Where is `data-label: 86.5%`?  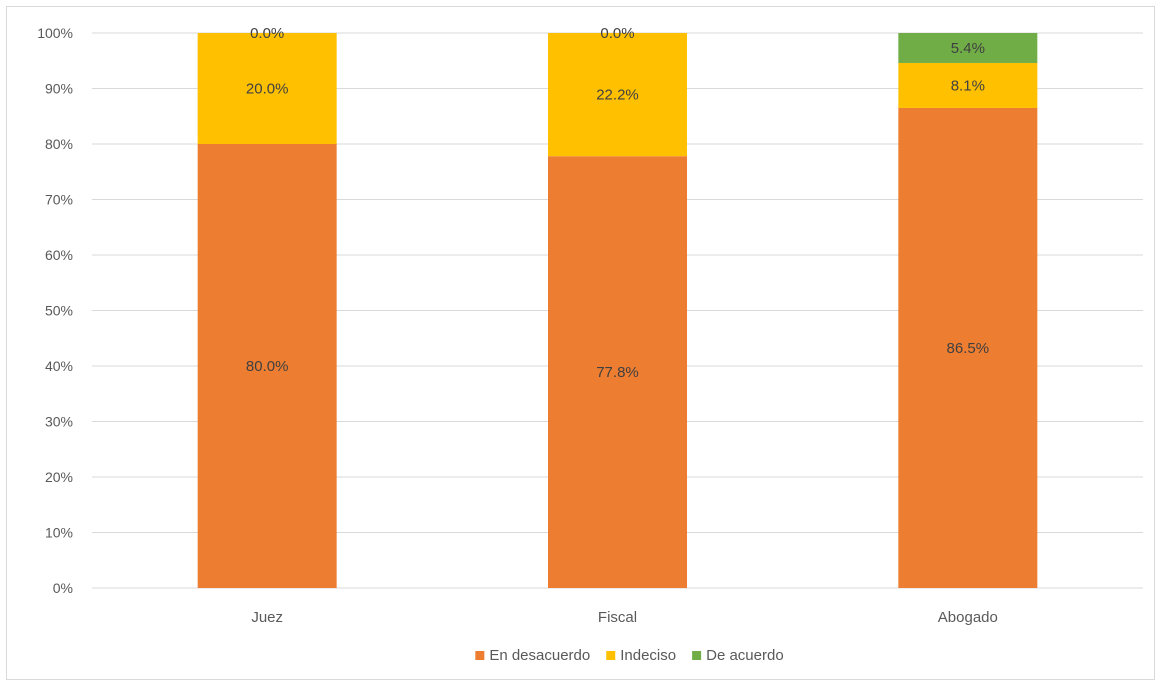
data-label: 86.5% is located at coordinates (968, 348).